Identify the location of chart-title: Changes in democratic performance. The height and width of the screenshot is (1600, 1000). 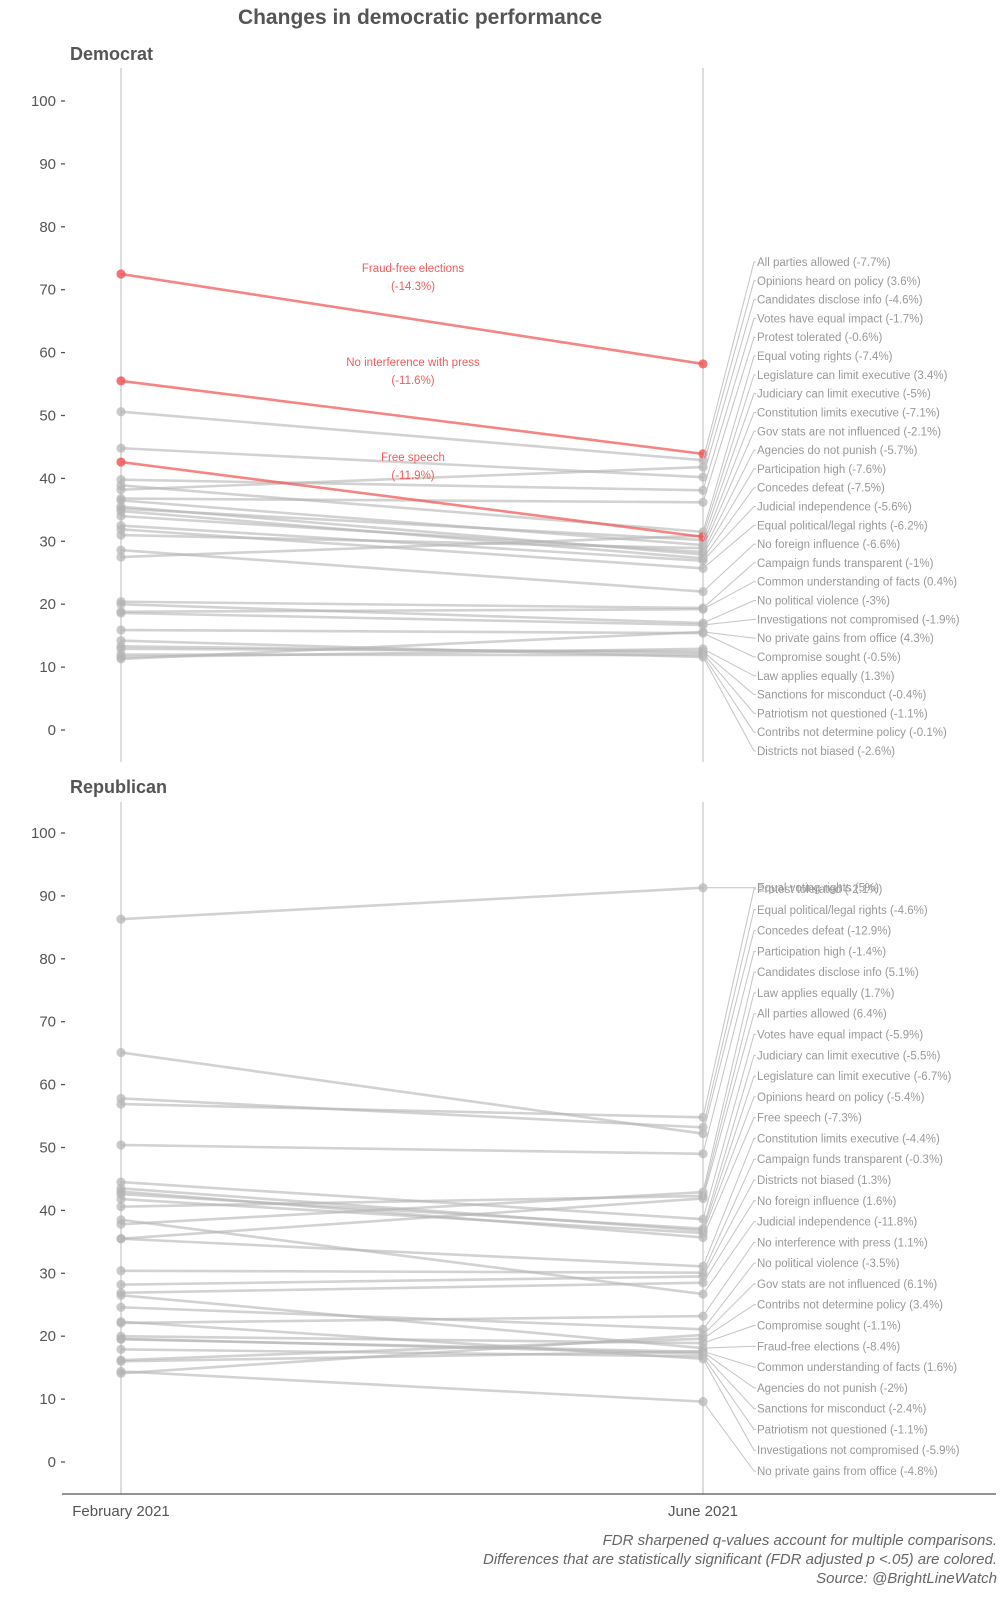
(420, 17).